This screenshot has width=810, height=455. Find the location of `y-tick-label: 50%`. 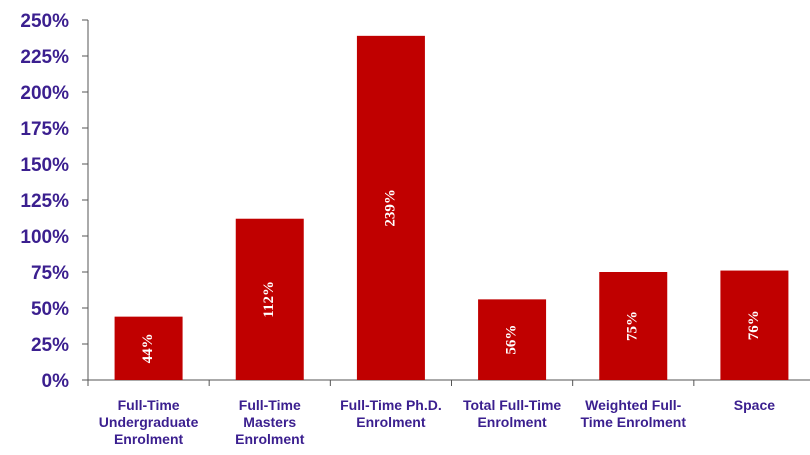

y-tick-label: 50% is located at coordinates (50, 309).